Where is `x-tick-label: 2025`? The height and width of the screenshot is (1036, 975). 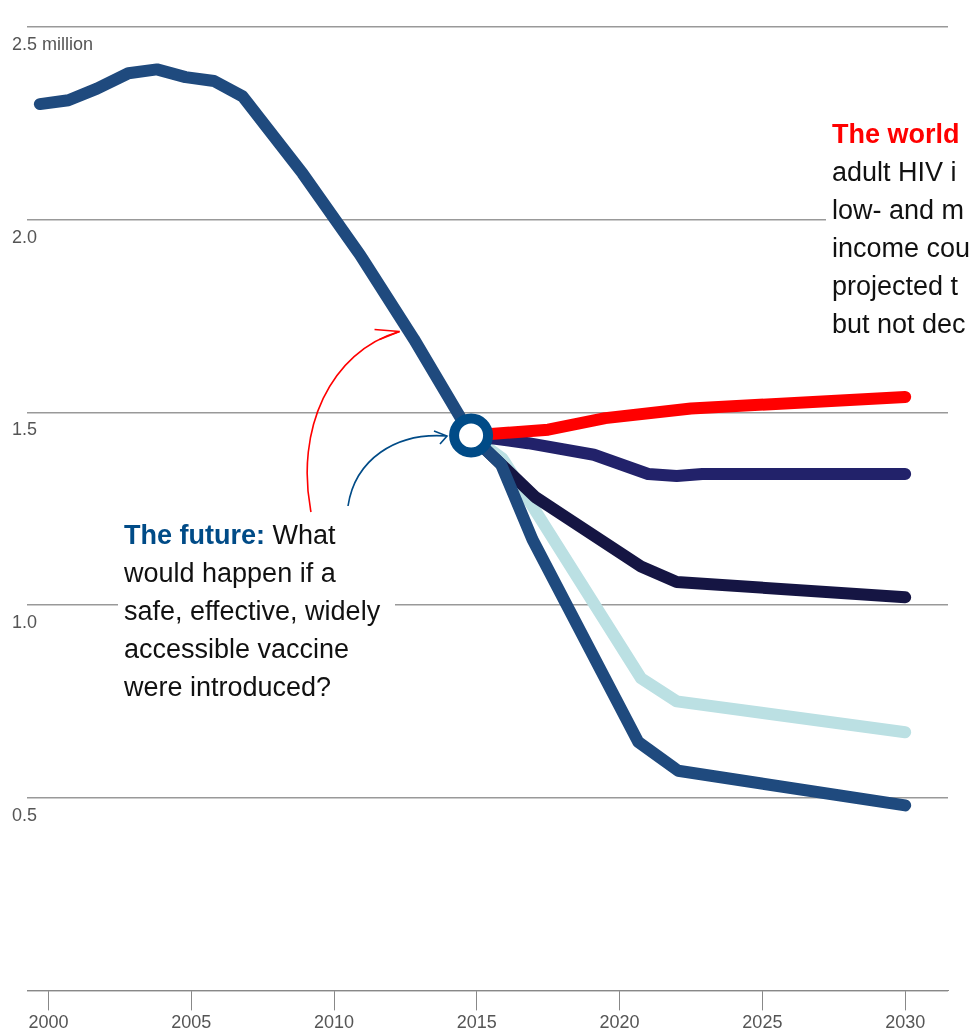
x-tick-label: 2025 is located at coordinates (762, 1022).